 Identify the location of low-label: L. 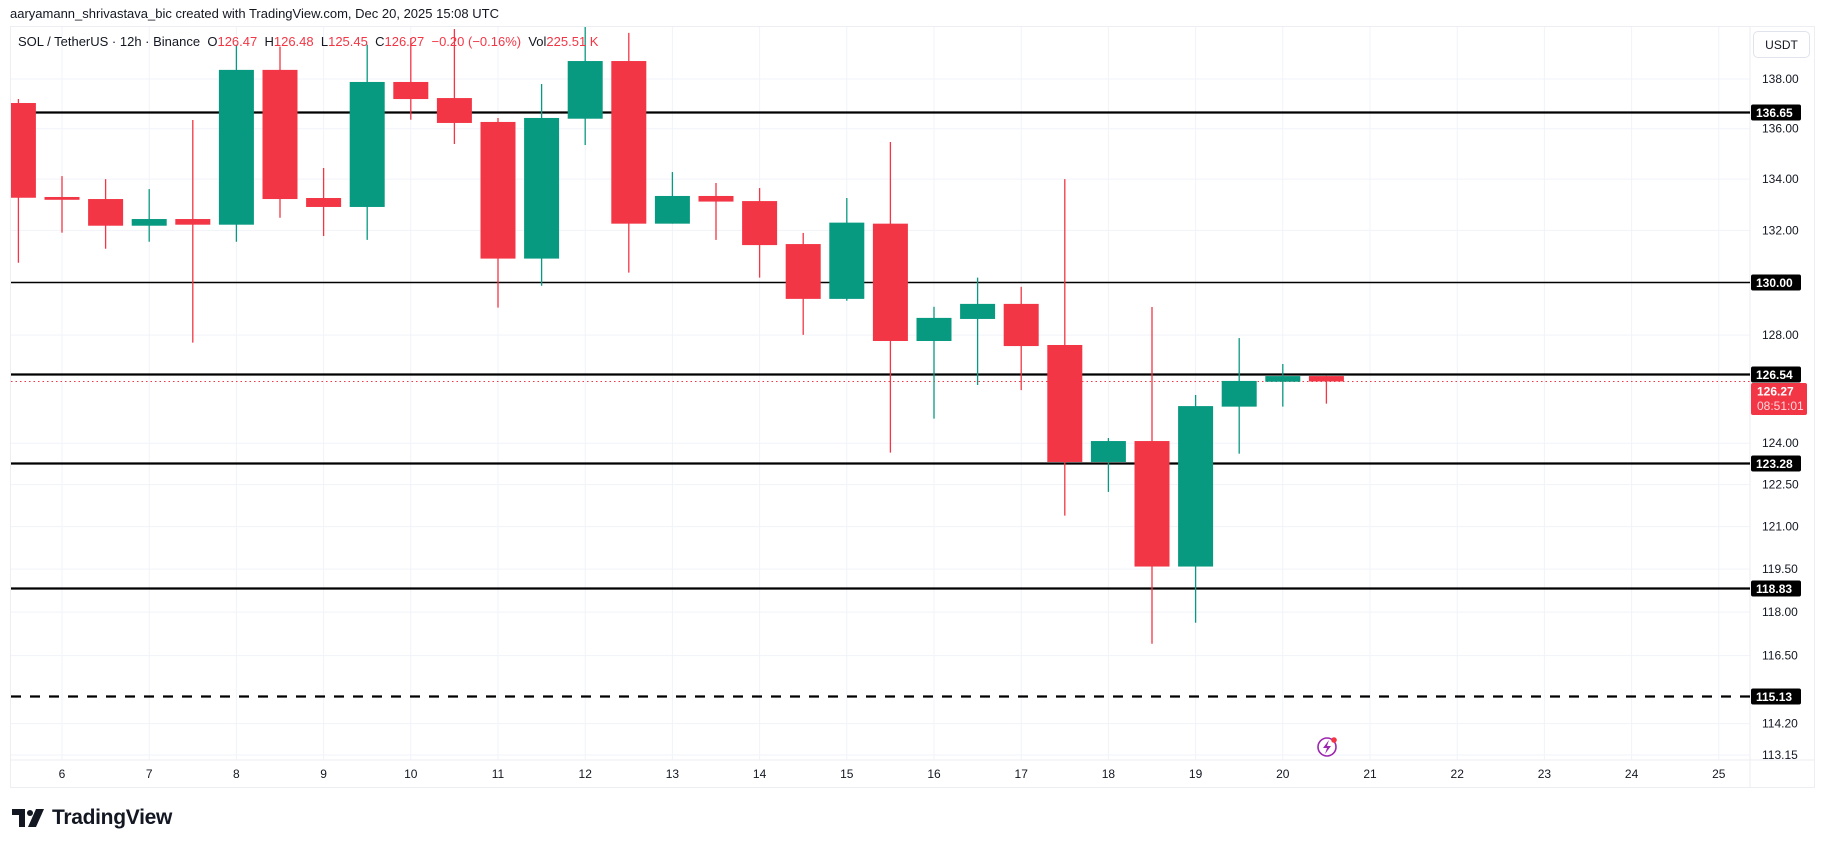
(324, 41).